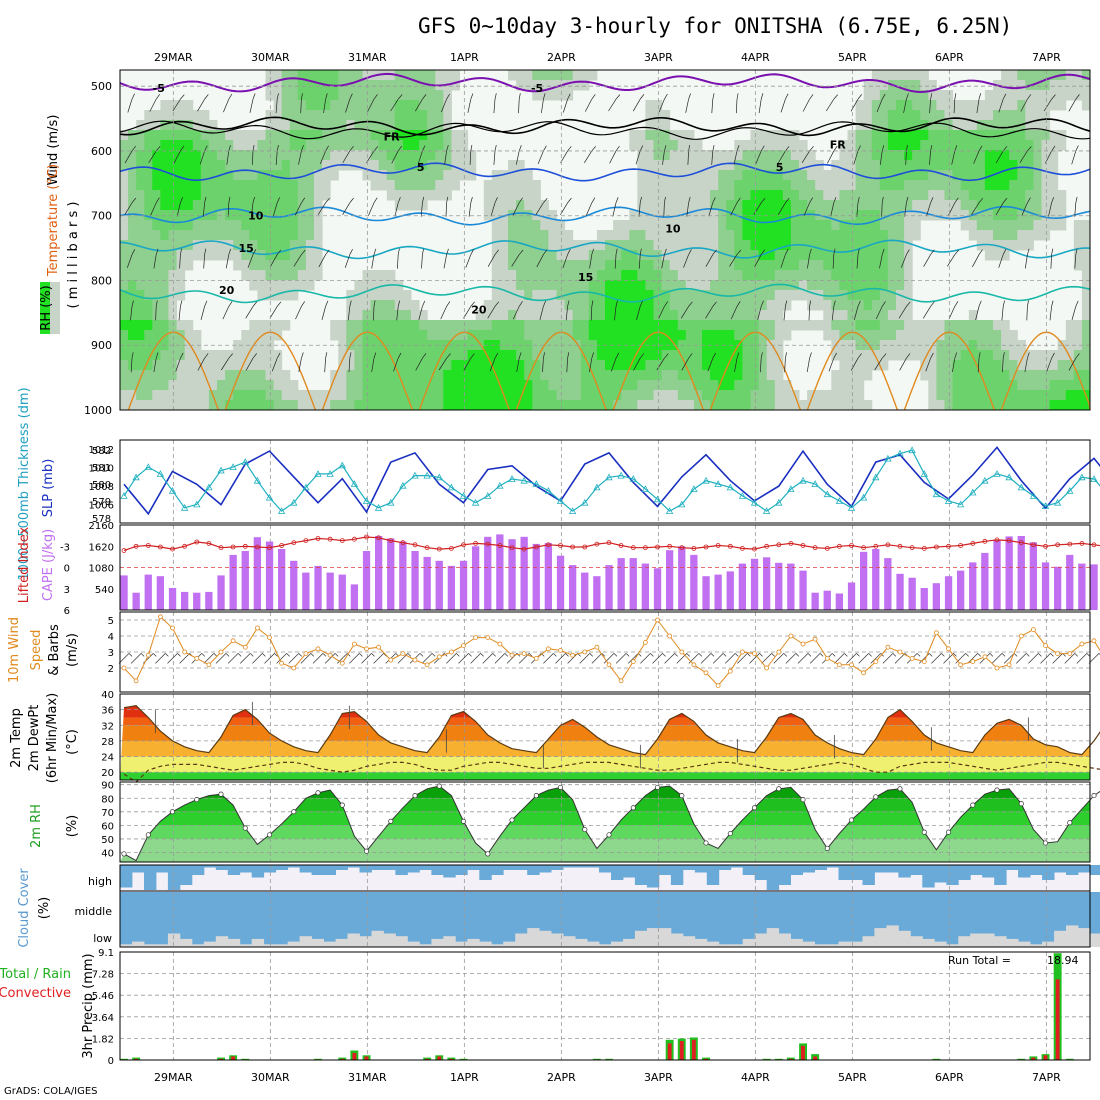 This screenshot has width=1100, height=1100. I want to click on wind10m-marker, so click(1070, 653).